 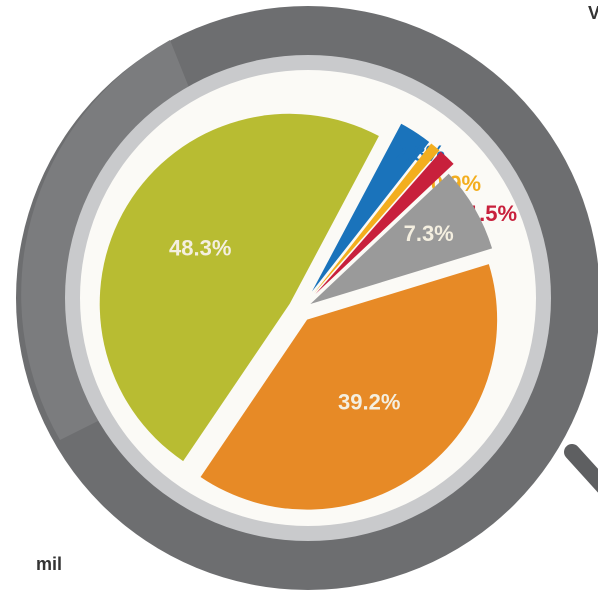 I want to click on value-label: 48.3%, so click(x=200, y=248).